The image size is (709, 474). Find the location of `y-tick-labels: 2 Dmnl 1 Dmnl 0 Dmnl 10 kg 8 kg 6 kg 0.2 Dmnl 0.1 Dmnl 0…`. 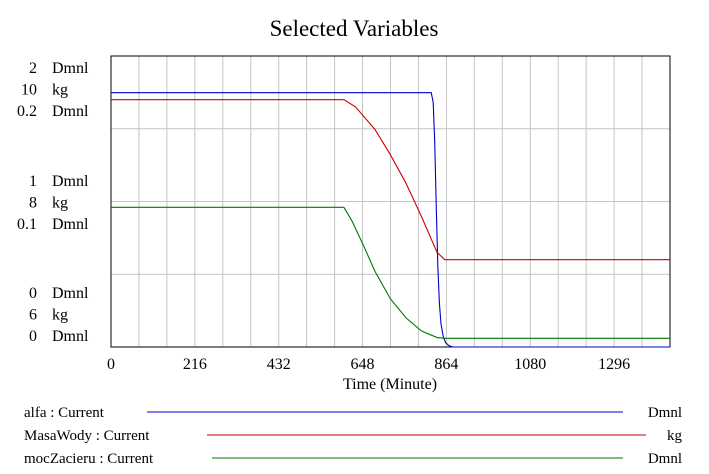

y-tick-labels: 2 Dmnl 1 Dmnl 0 Dmnl 10 kg 8 kg 6 kg 0.2 Dmnl 0.1 Dmnl 0… is located at coordinates (53, 202).